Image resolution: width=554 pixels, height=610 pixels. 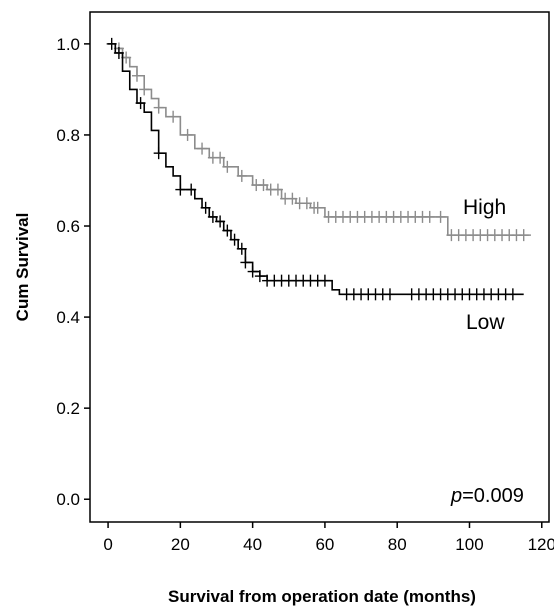 What do you see at coordinates (68, 135) in the screenshot?
I see `y-tick-label: 0.8` at bounding box center [68, 135].